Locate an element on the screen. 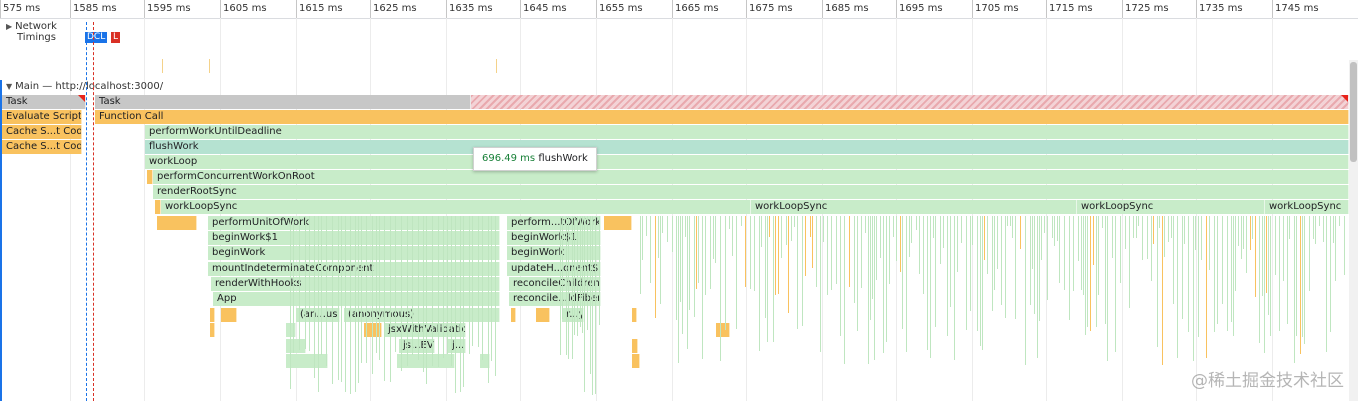 The image size is (1358, 401). network-timings-track: ▶ Network Timings DCL L is located at coordinates (679, 49).